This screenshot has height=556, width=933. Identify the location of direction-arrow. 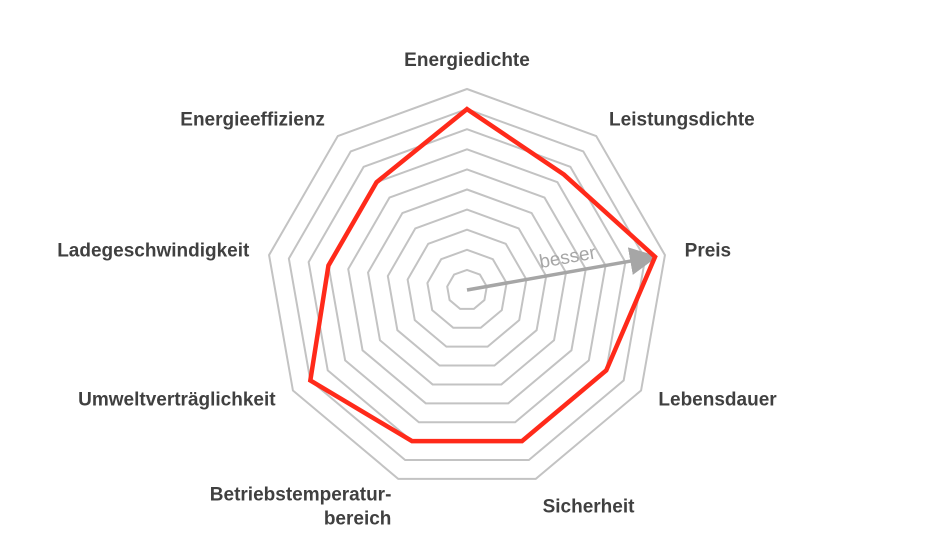
(562, 269).